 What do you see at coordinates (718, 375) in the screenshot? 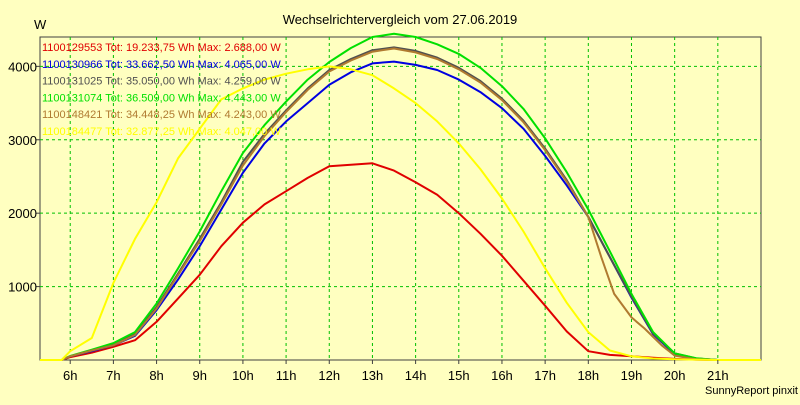
I see `x-tick-label: 21h` at bounding box center [718, 375].